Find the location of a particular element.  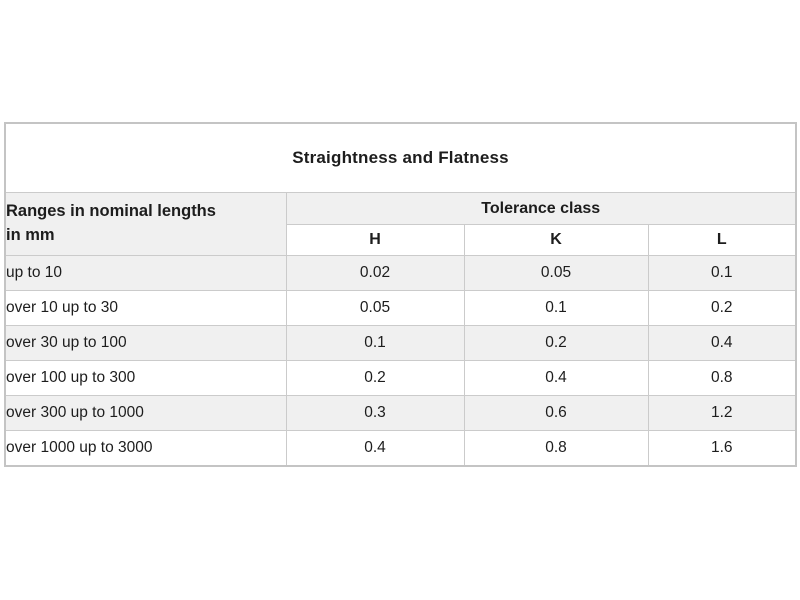

range-cell: over 300 up to 1000 is located at coordinates (145, 413).